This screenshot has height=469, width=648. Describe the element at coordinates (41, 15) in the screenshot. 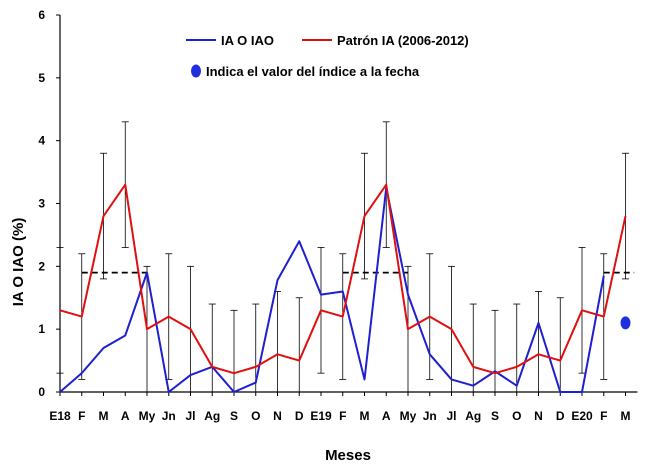

I see `y-tick-label: 6` at that location.